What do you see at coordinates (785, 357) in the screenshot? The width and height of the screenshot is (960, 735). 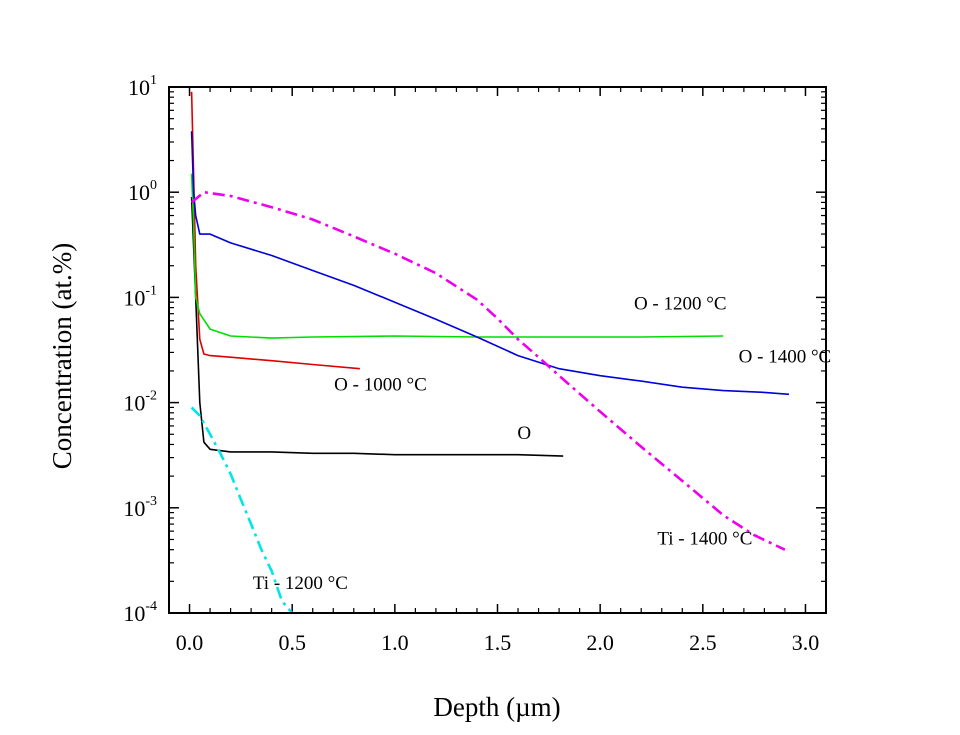 I see `series-label: O - 1400 °C` at bounding box center [785, 357].